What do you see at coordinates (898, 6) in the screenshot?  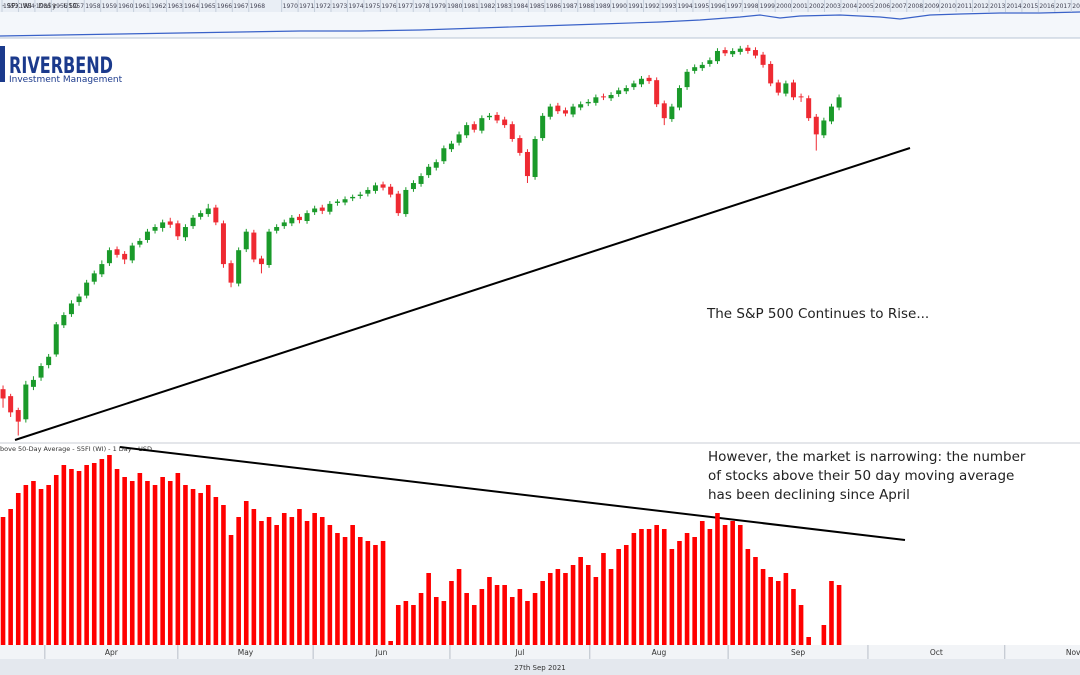 I see `navigator-year: 2007` at bounding box center [898, 6].